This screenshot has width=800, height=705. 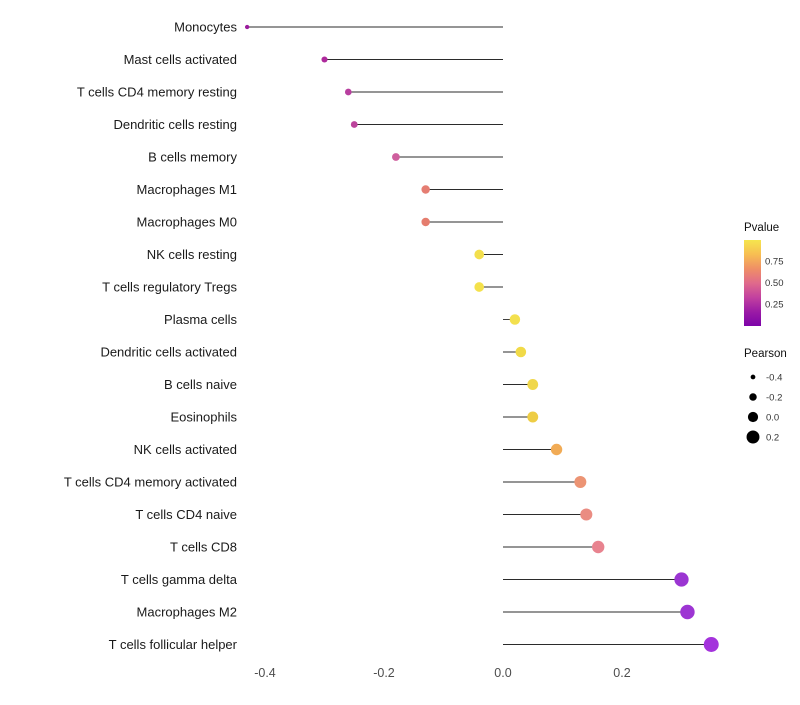 What do you see at coordinates (772, 417) in the screenshot?
I see `pearson-size-label: 0.0` at bounding box center [772, 417].